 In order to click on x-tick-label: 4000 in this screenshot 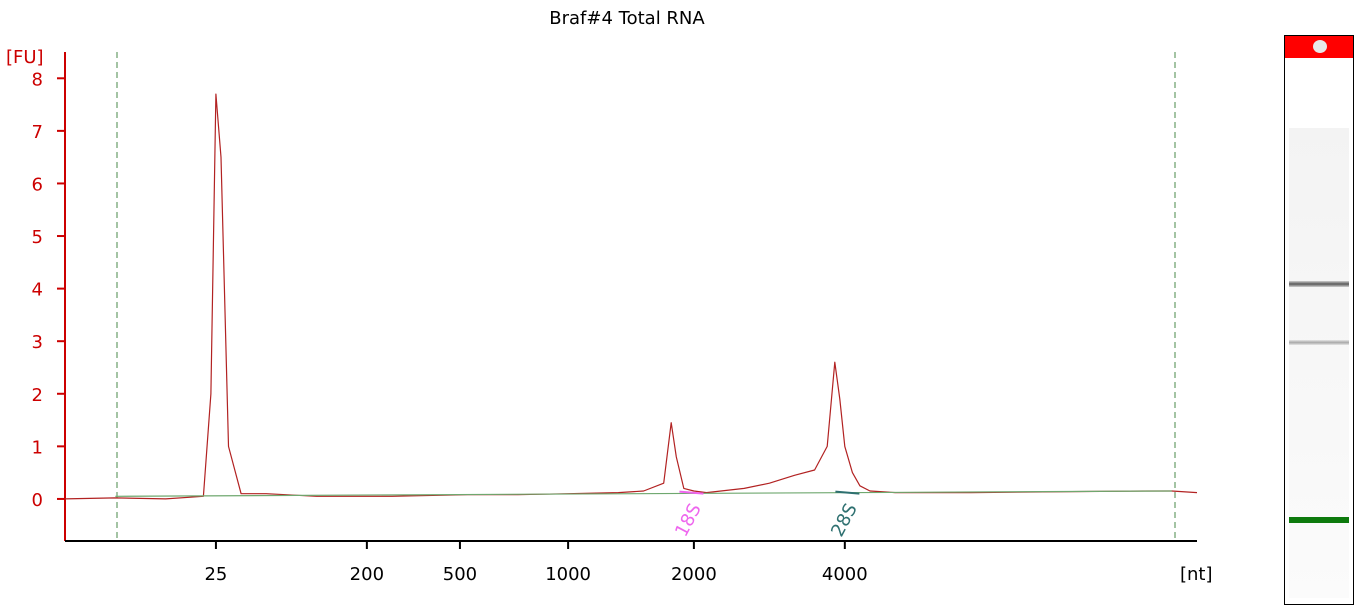, I will do `click(845, 574)`.